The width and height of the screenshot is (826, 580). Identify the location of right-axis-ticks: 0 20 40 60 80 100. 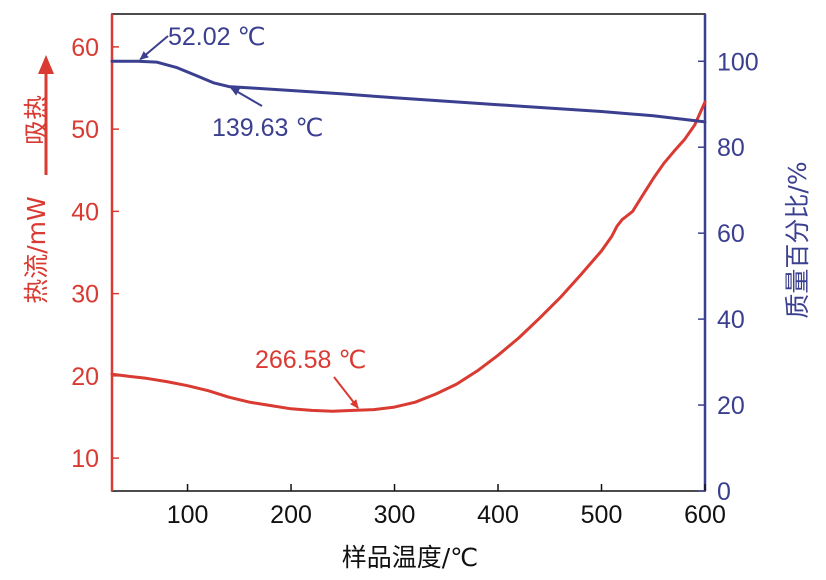
(728, 277).